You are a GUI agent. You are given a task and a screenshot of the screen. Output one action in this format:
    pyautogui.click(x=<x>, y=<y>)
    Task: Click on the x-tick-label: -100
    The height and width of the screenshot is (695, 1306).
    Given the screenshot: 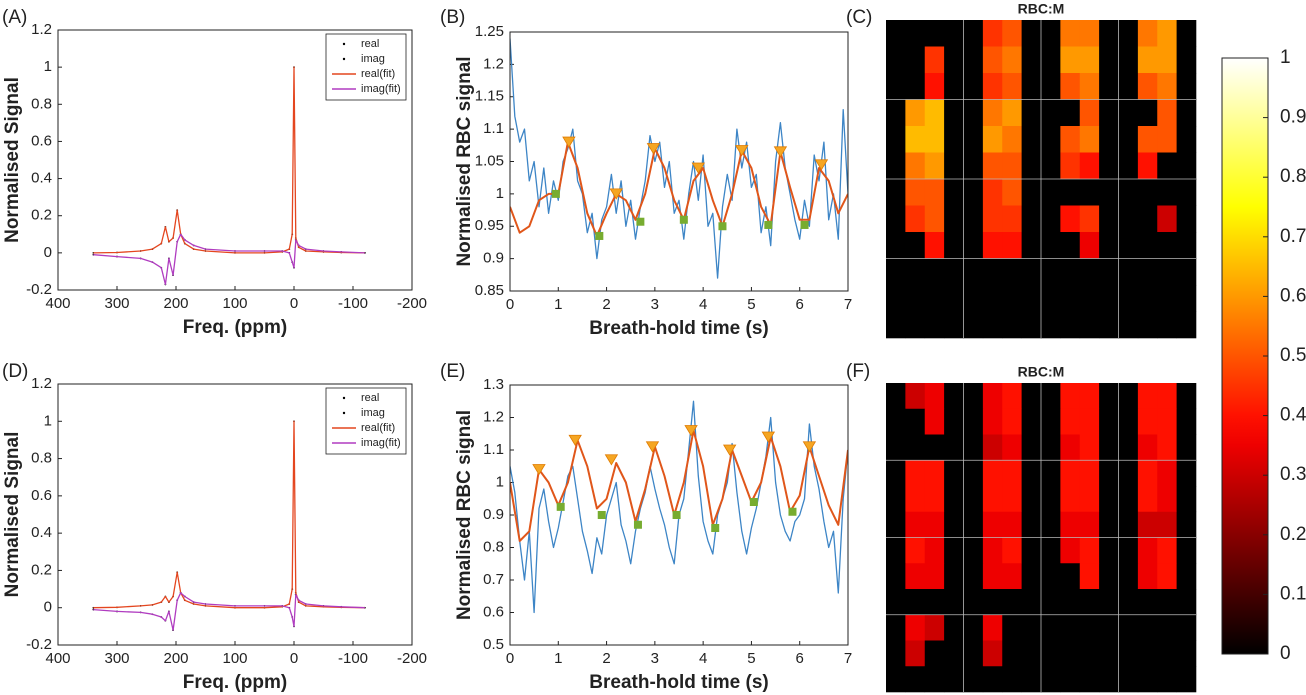 What is the action you would take?
    pyautogui.click(x=353, y=303)
    